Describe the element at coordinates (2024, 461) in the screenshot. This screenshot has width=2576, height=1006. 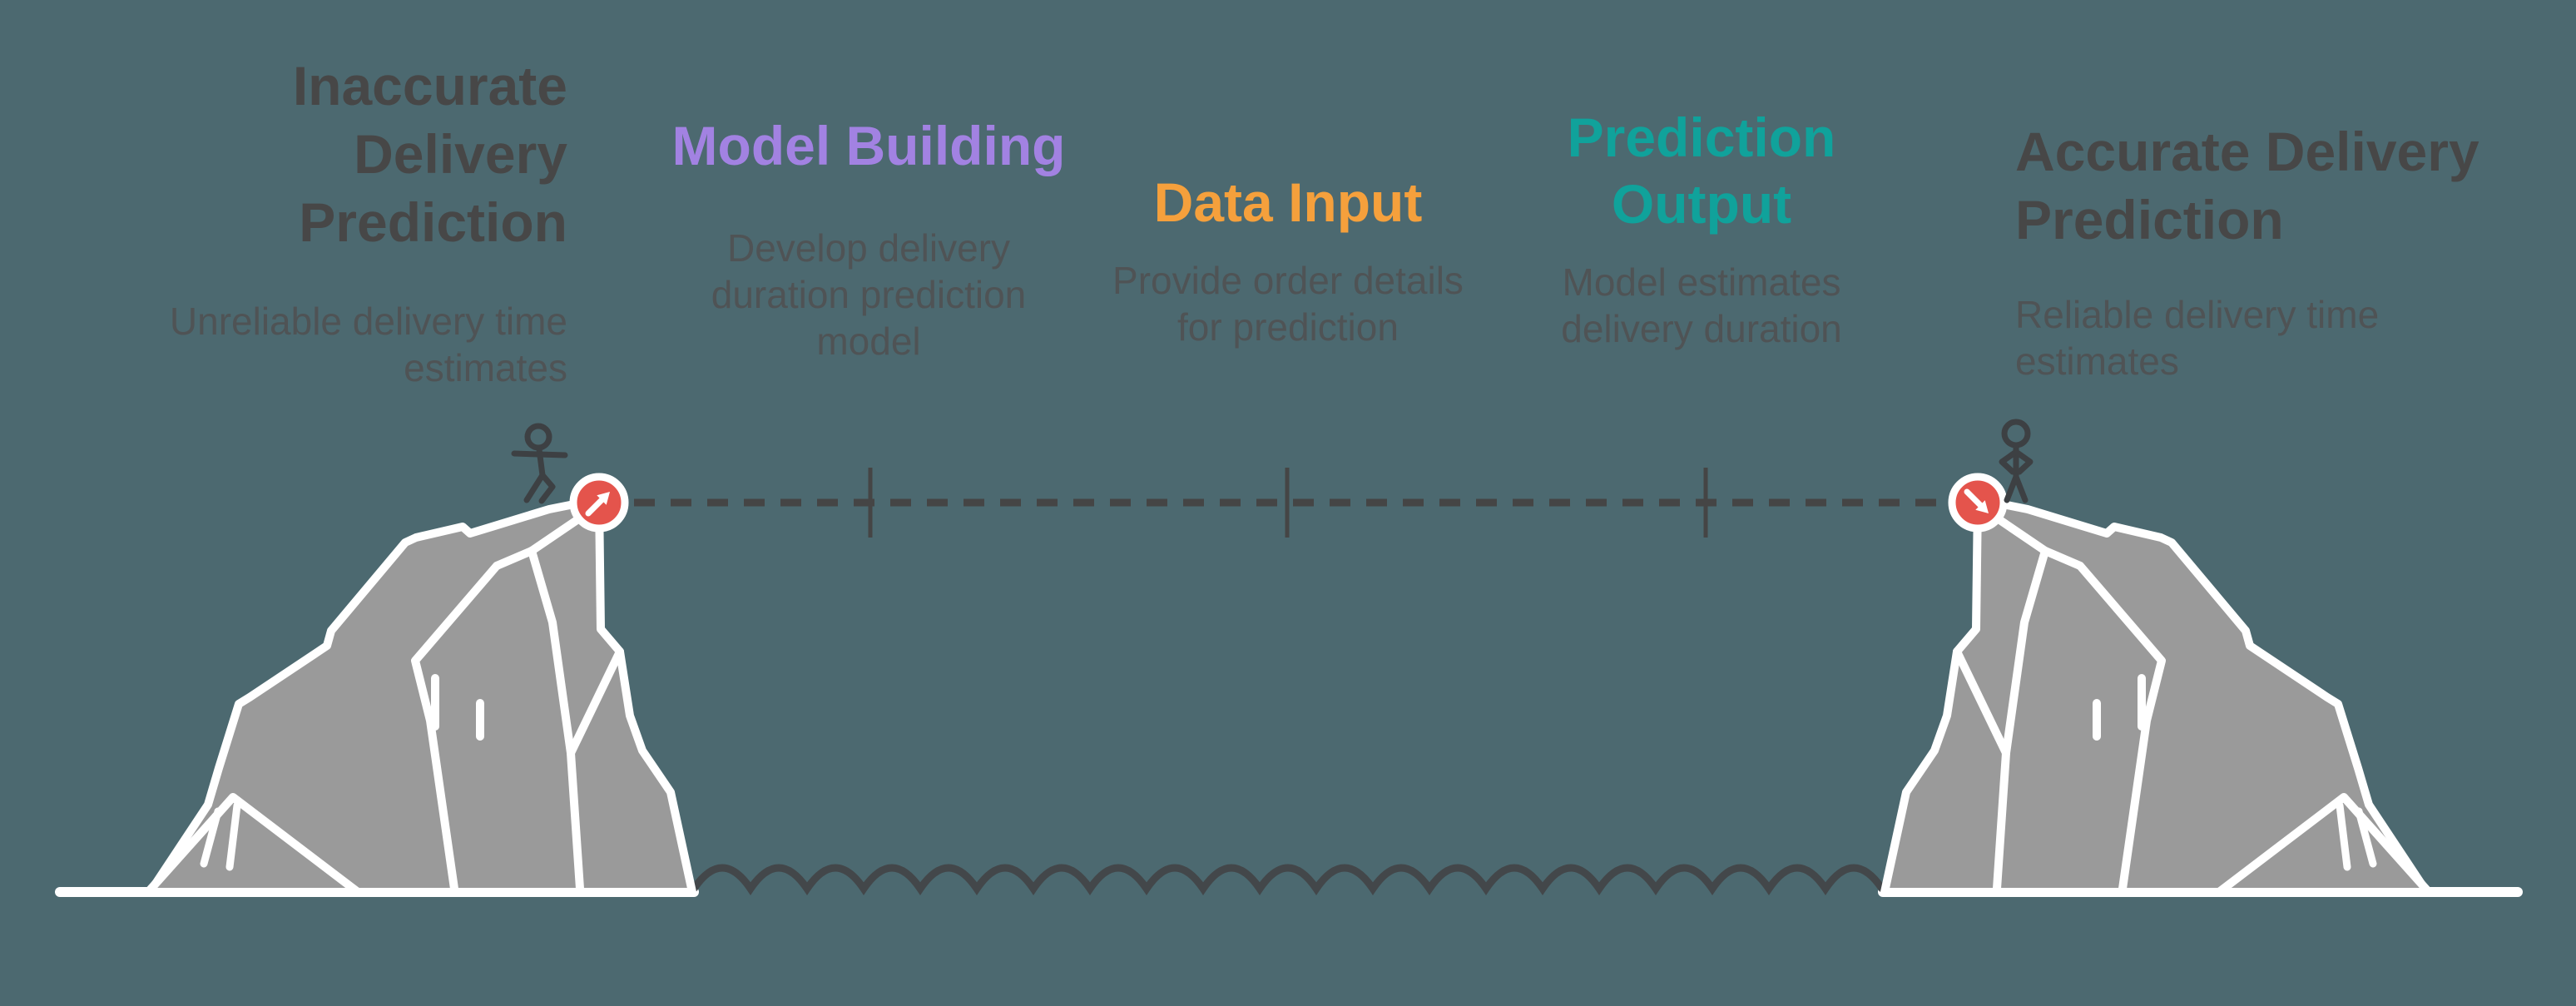
I see `figure-arm-right` at that location.